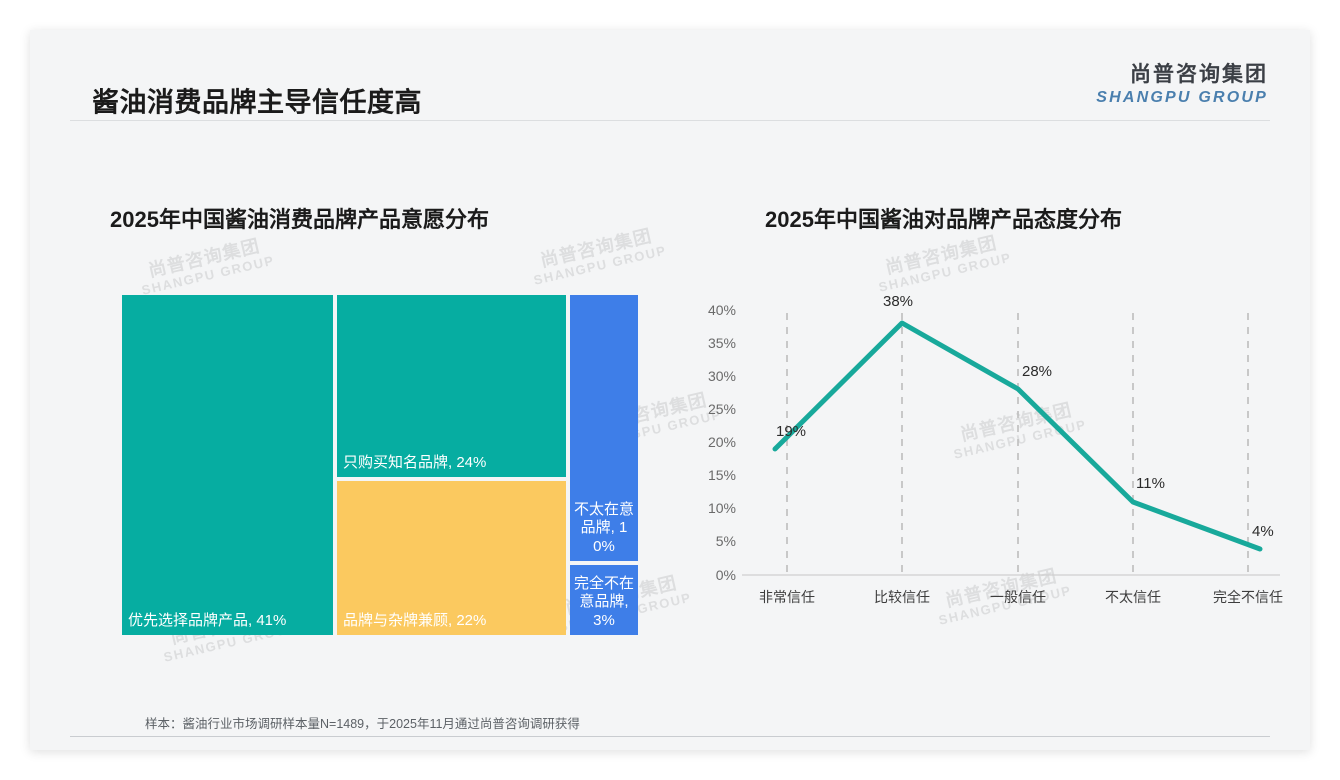 Image resolution: width=1340 pixels, height=780 pixels. I want to click on right-chart-title: 2025年中国酱油对品牌产品态度分布, so click(943, 219).